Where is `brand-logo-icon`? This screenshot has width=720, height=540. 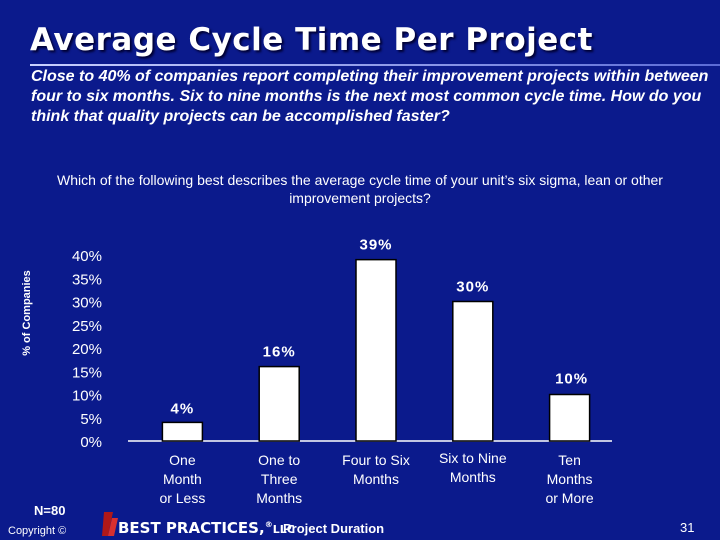
brand-logo-icon is located at coordinates (110, 524).